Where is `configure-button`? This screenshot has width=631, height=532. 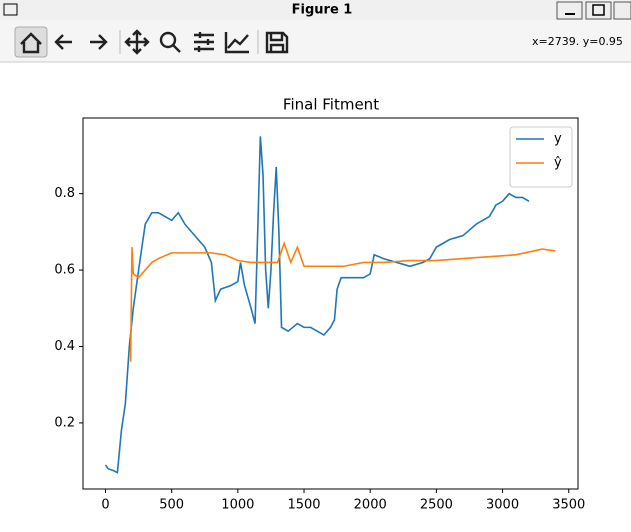 configure-button is located at coordinates (204, 42).